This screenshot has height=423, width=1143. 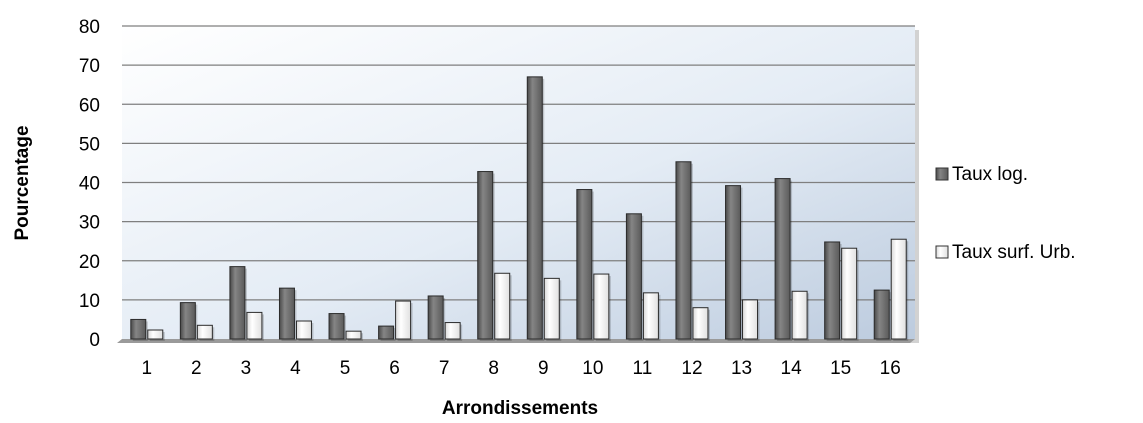 What do you see at coordinates (543, 368) in the screenshot?
I see `x-tick-label: 9` at bounding box center [543, 368].